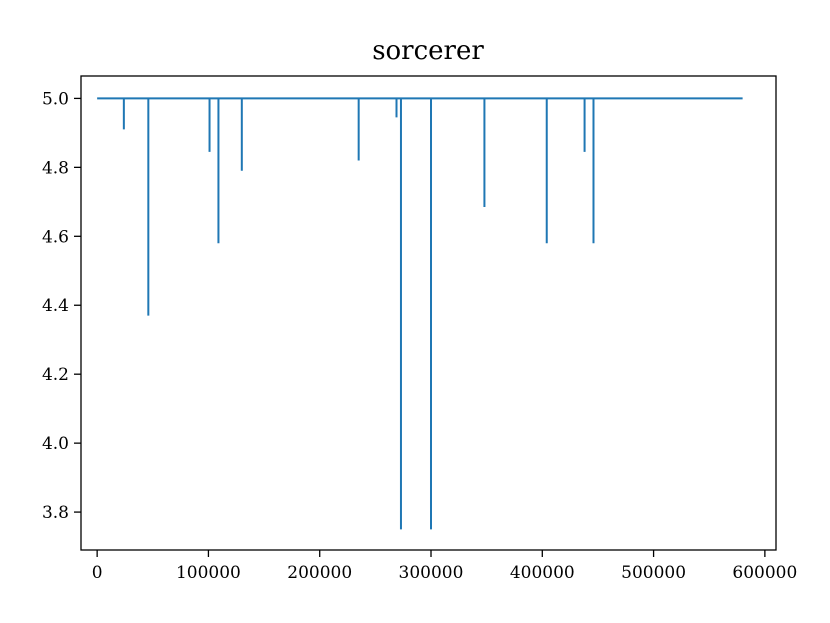  I want to click on x-tick-label: 400000, so click(542, 573).